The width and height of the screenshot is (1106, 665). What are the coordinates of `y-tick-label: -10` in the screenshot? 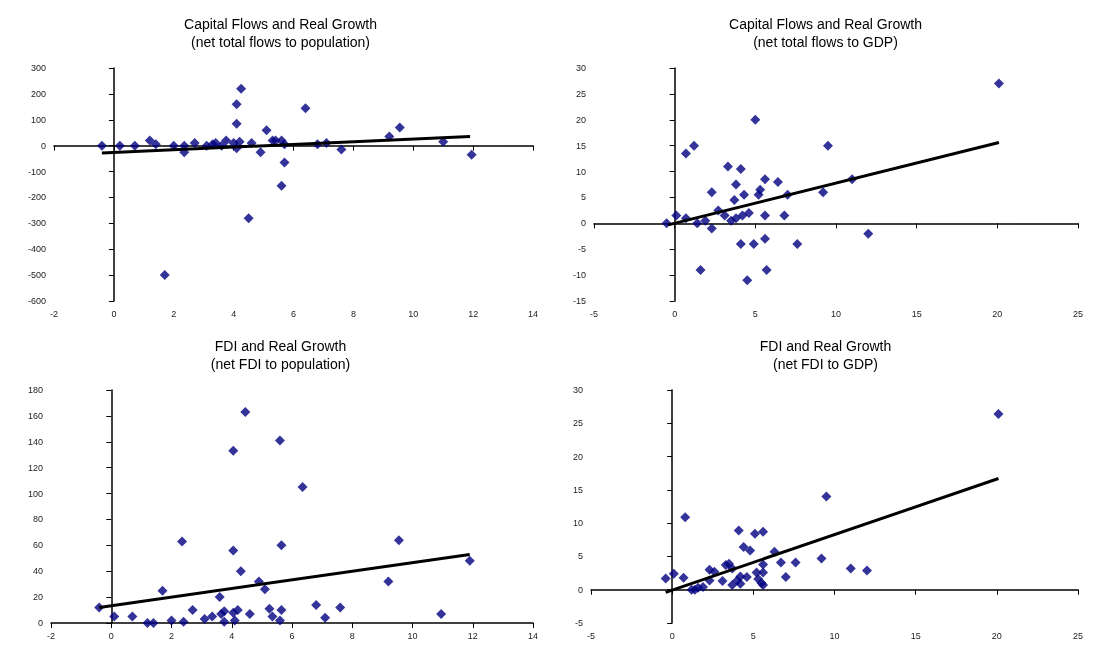 It's located at (579, 275).